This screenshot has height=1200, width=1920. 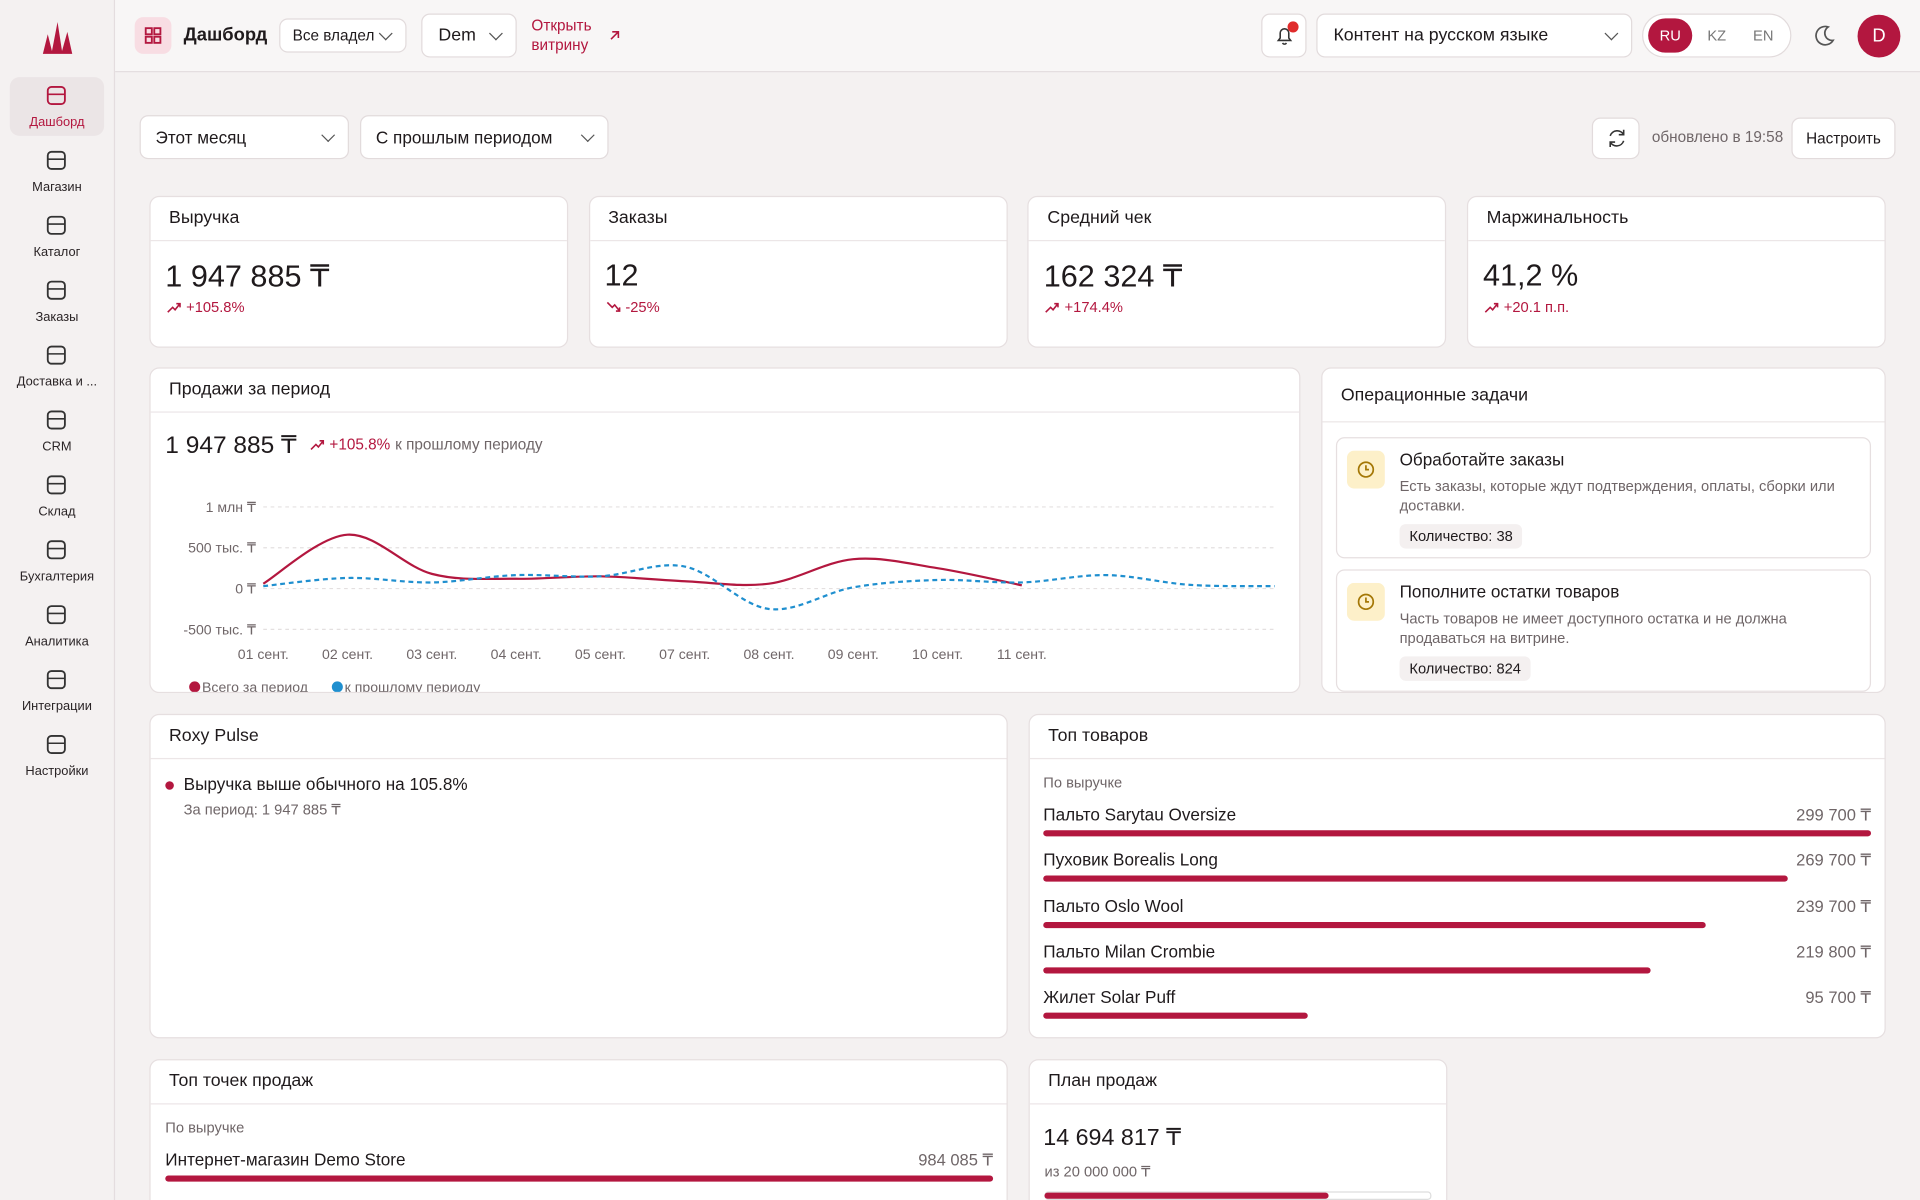 I want to click on legend-label: Всего за период, so click(x=255, y=686).